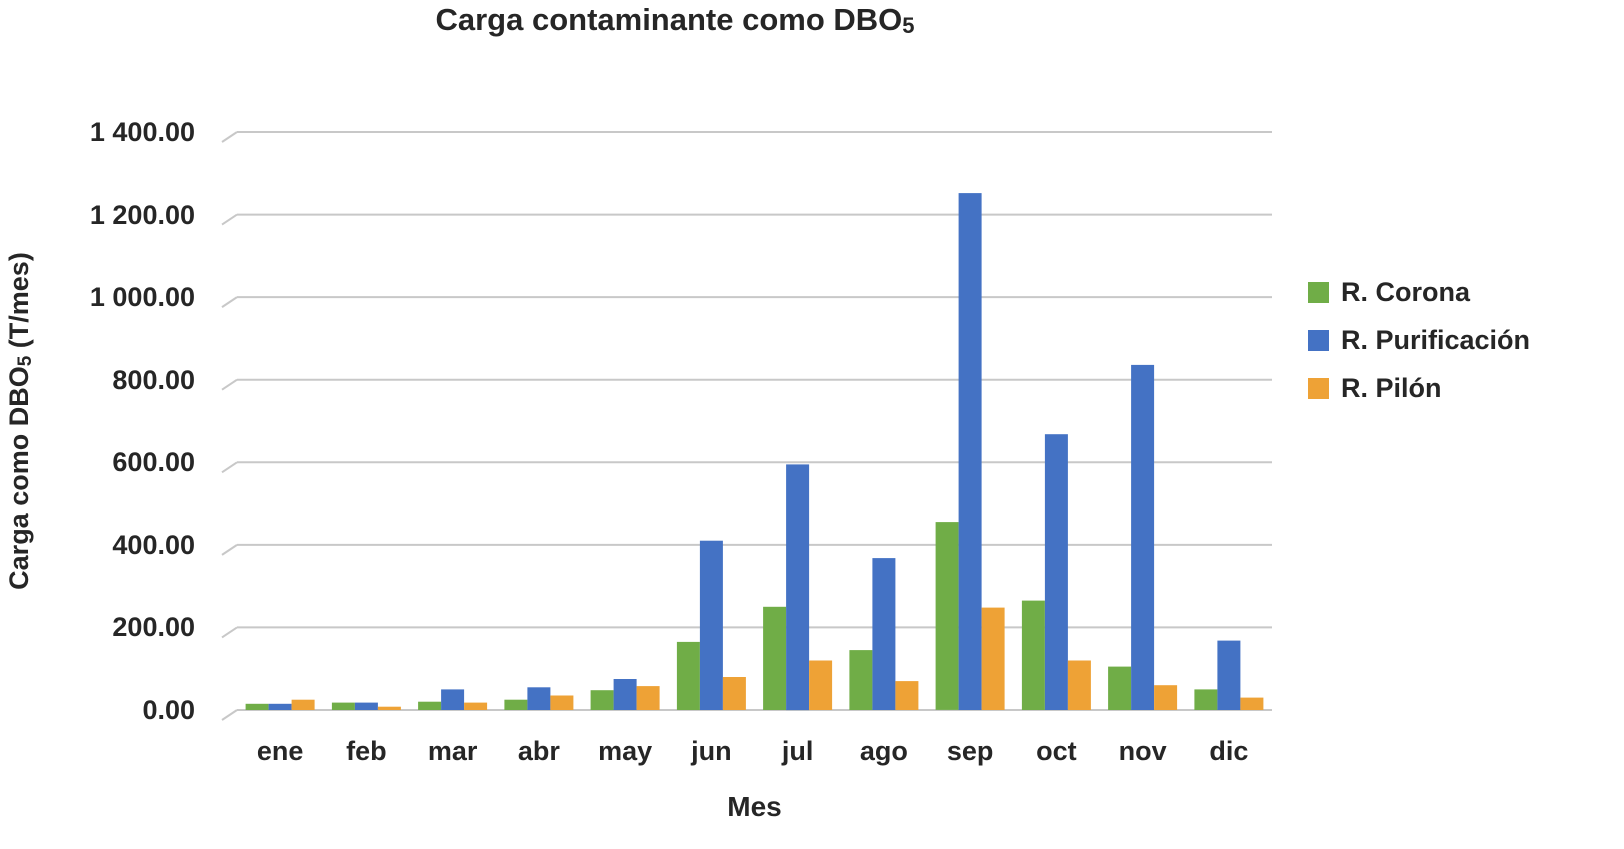 This screenshot has width=1624, height=849. Describe the element at coordinates (797, 751) in the screenshot. I see `x-tick-label-jul: jul` at that location.